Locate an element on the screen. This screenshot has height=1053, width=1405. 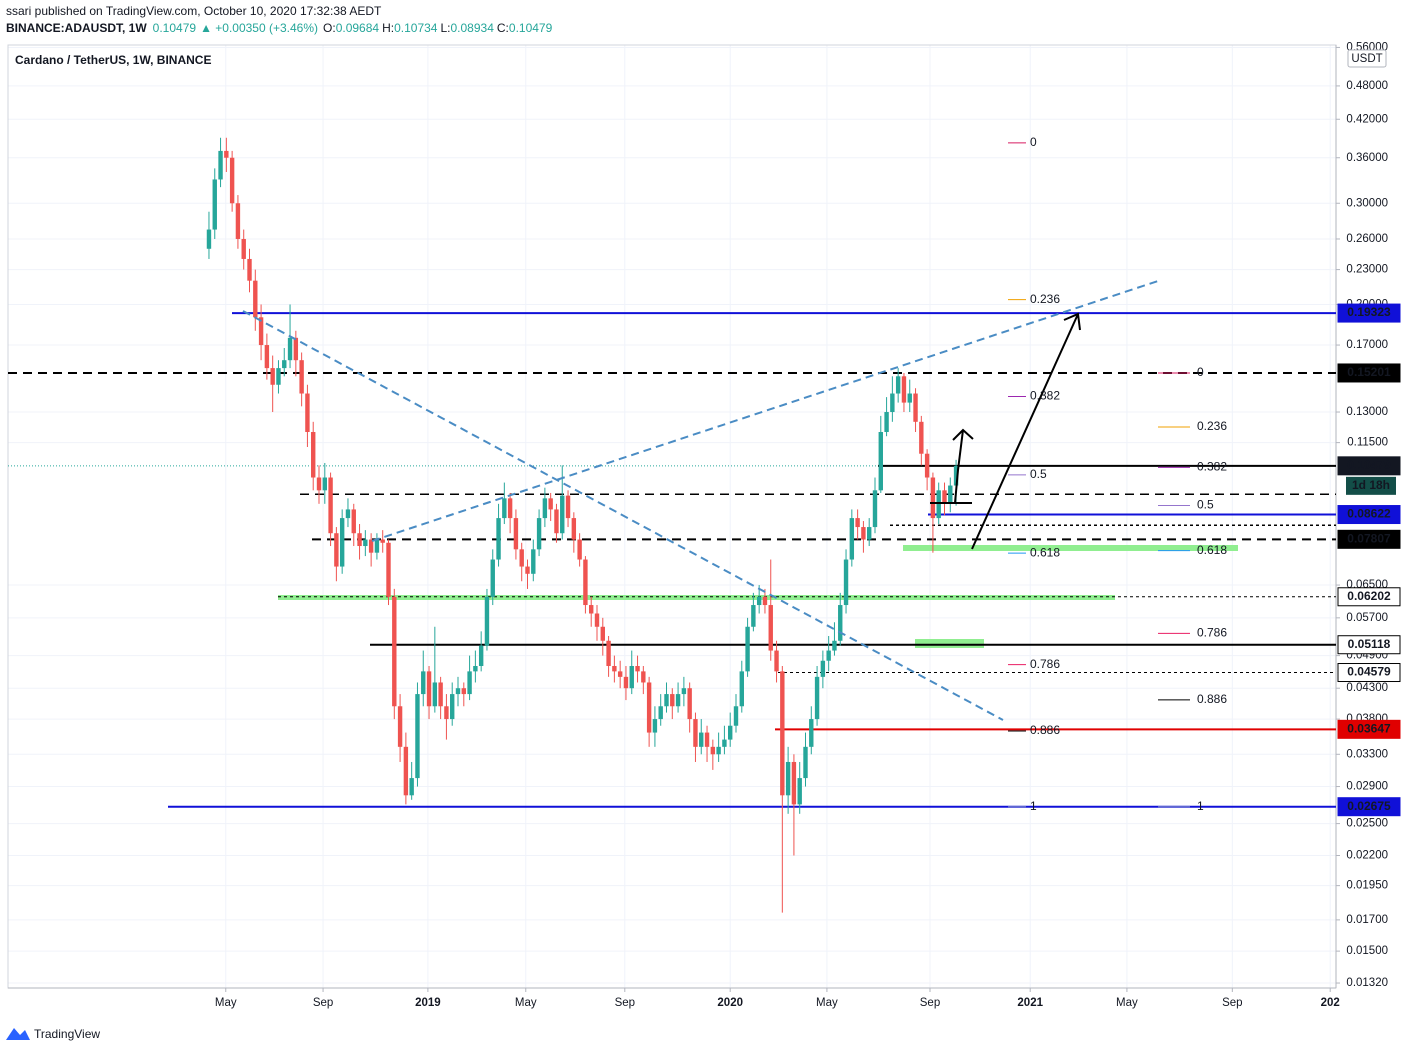
y-tick-label: 0.04300 is located at coordinates (1367, 688).